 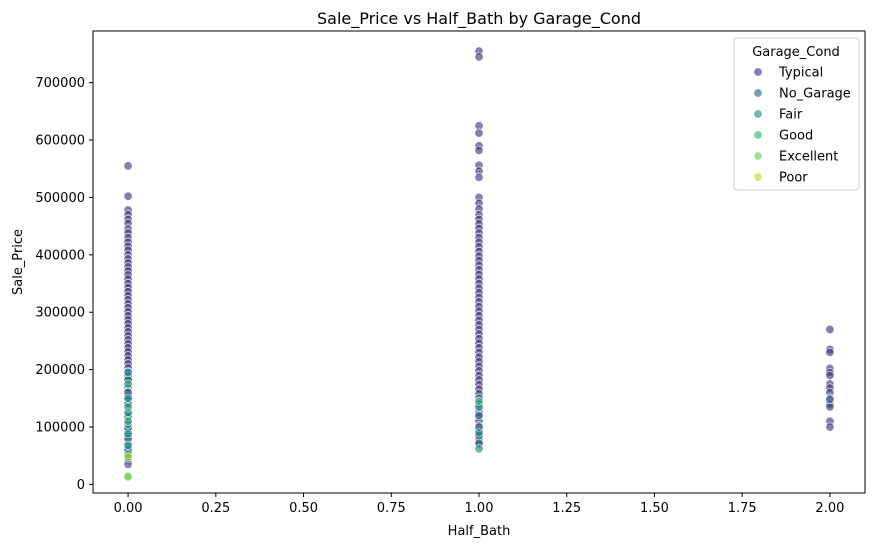 I want to click on x-tick-label: 0.00, so click(x=128, y=508).